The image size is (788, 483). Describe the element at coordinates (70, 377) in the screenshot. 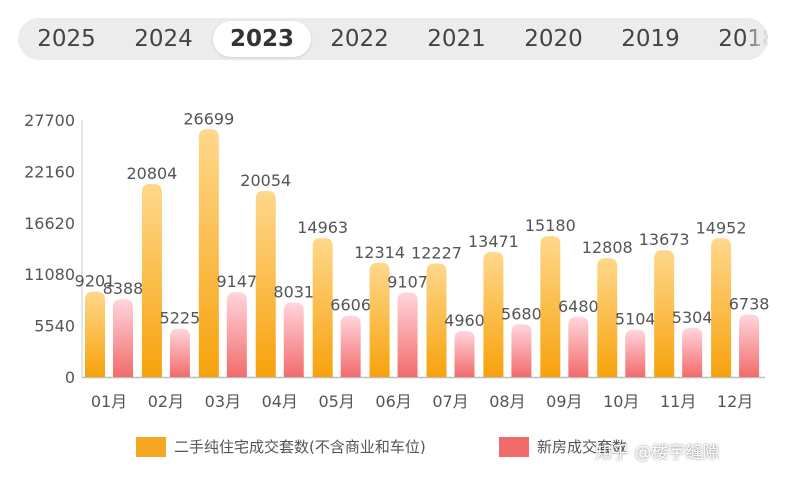

I see `y-tick-label: 0` at that location.